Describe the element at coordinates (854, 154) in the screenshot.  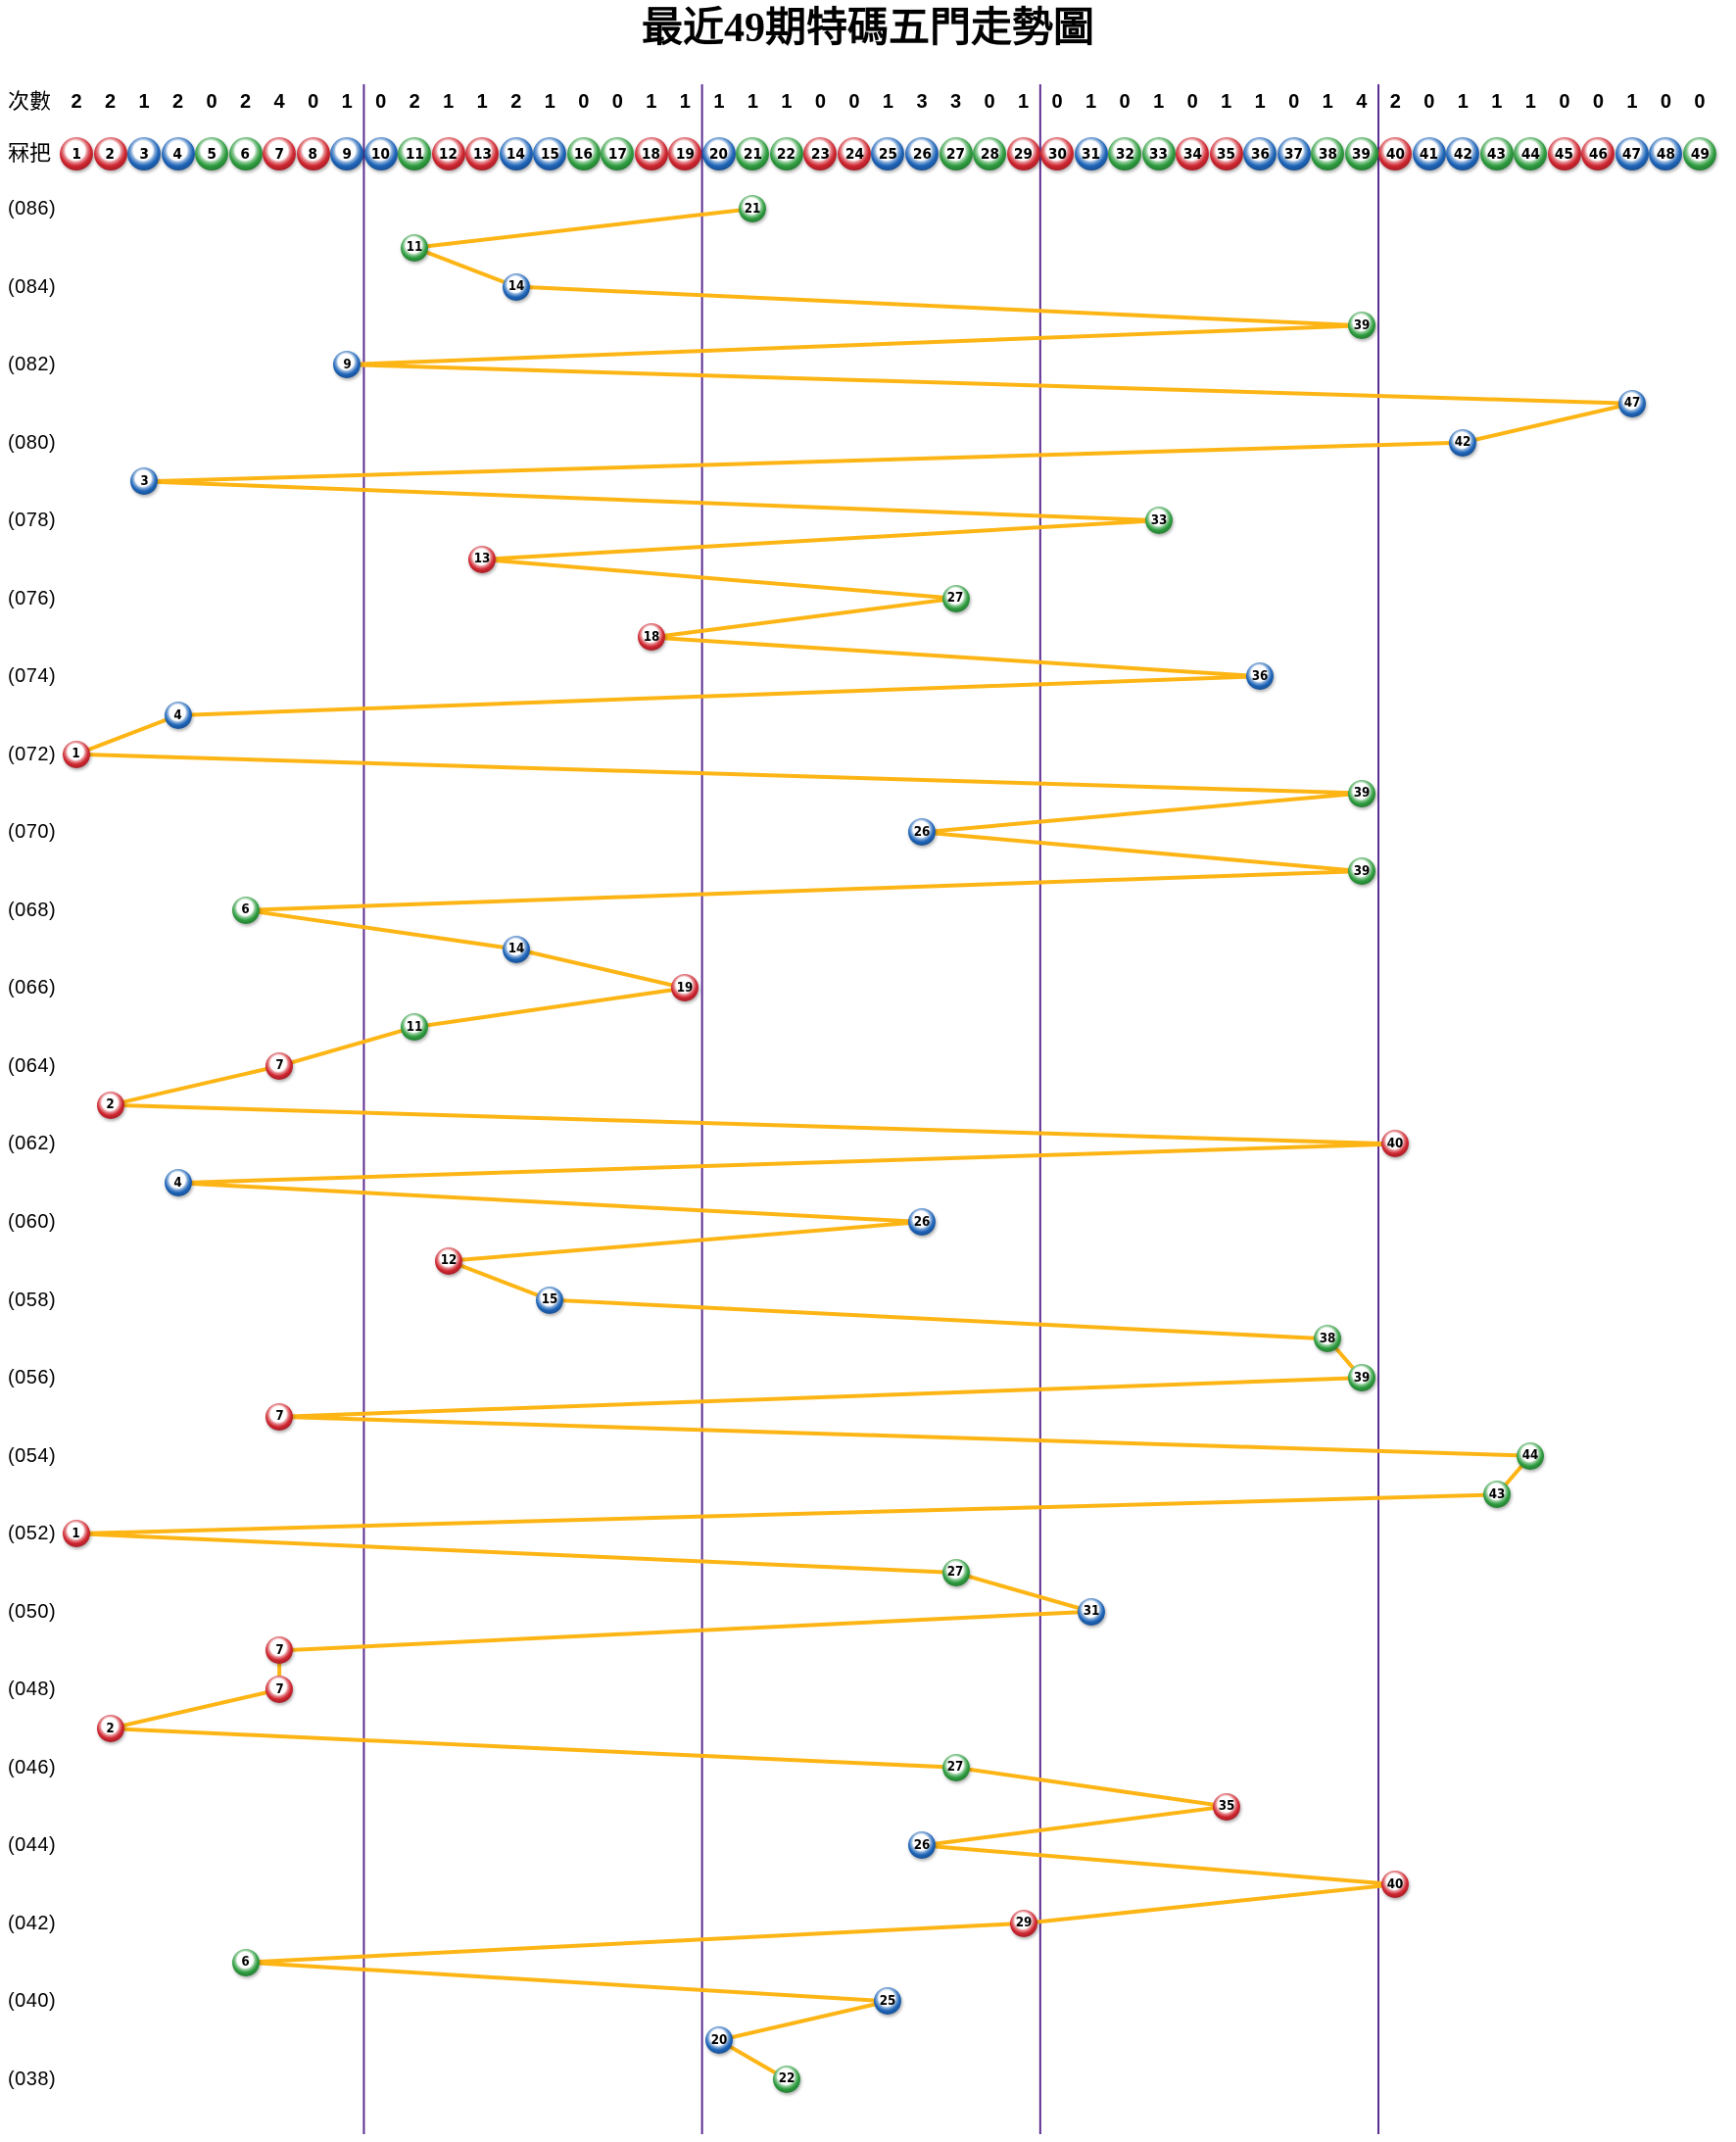
I see `ball-number: 24` at that location.